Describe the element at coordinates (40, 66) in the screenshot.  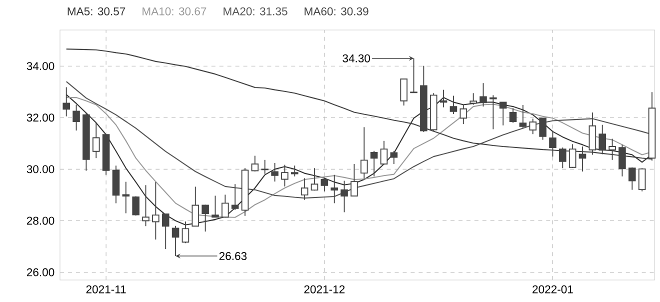
I see `y-tick-label: 34.00` at that location.